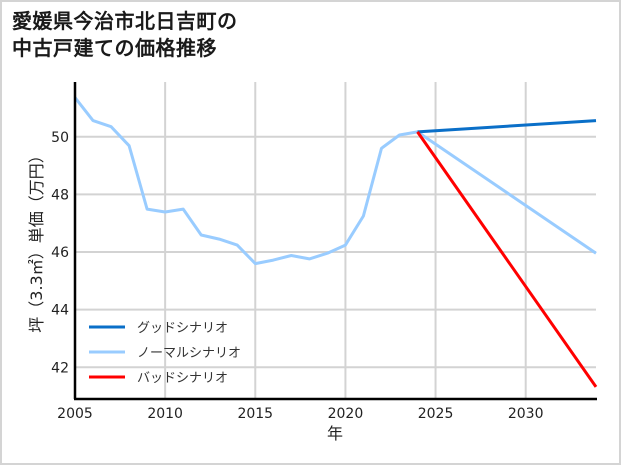  I want to click on chart-title-line1: 愛媛県今治市北日吉町の, so click(125, 21).